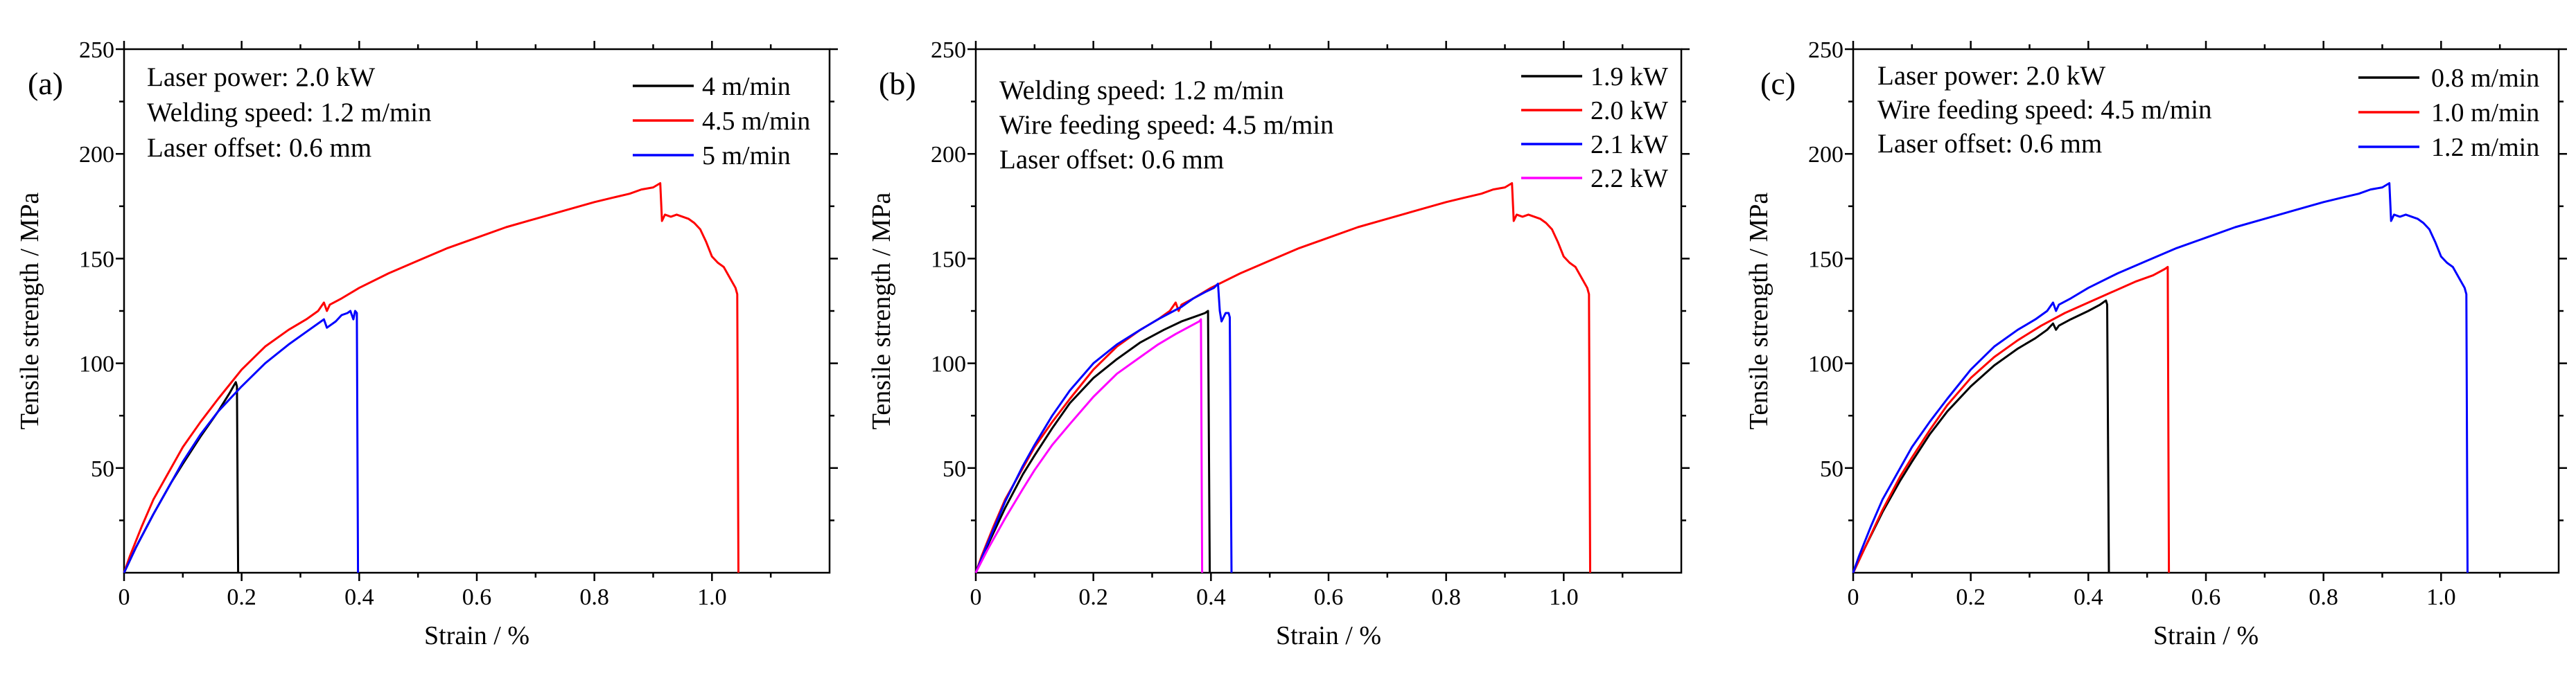  Describe the element at coordinates (2485, 78) in the screenshot. I see `legend-label: 0.8 m/min` at that location.